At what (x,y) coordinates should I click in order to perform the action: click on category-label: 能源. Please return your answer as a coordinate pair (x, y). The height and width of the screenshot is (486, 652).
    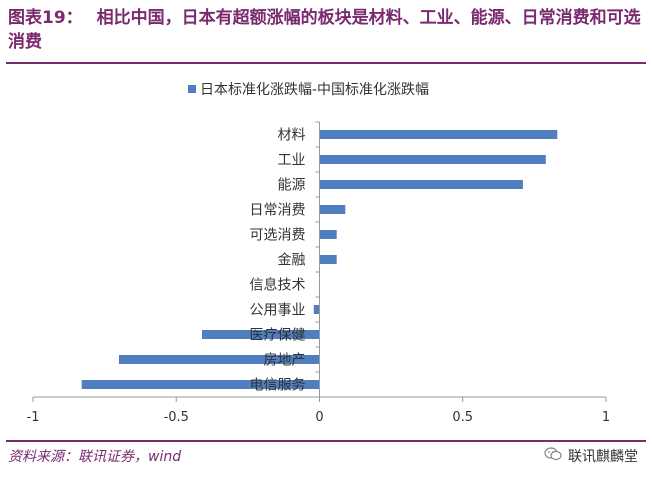
    Looking at the image, I should click on (292, 186).